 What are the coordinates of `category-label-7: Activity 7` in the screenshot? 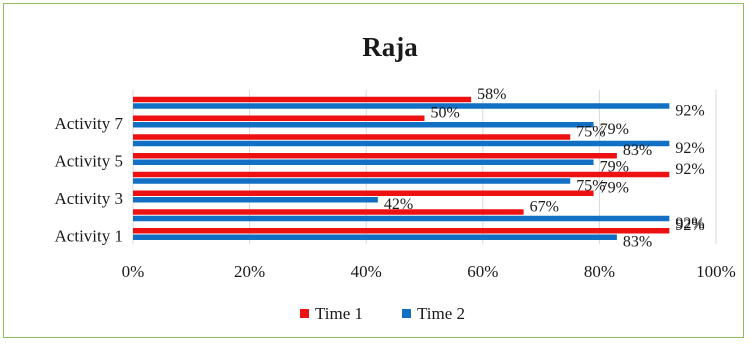 It's located at (89, 123).